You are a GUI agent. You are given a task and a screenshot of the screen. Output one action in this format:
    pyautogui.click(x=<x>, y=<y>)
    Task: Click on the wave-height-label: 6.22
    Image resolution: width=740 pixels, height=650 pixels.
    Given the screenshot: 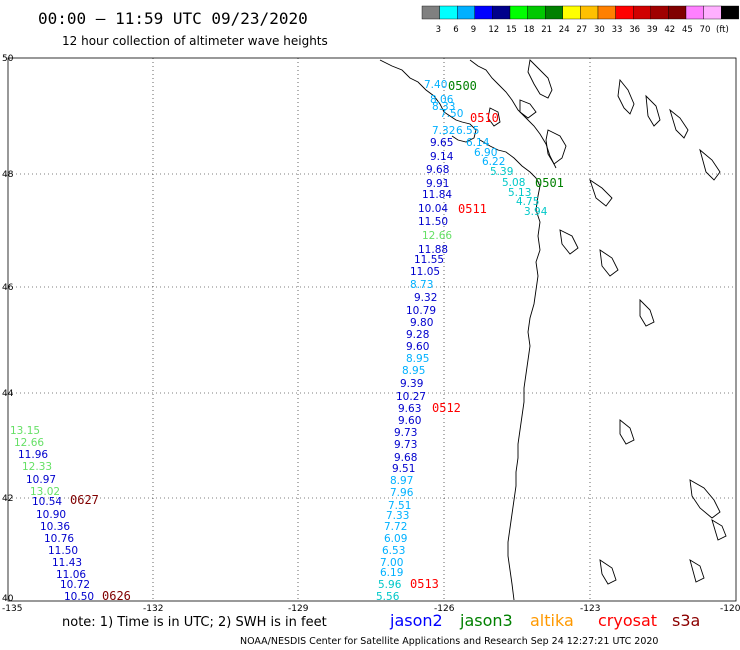 What is the action you would take?
    pyautogui.click(x=493, y=162)
    